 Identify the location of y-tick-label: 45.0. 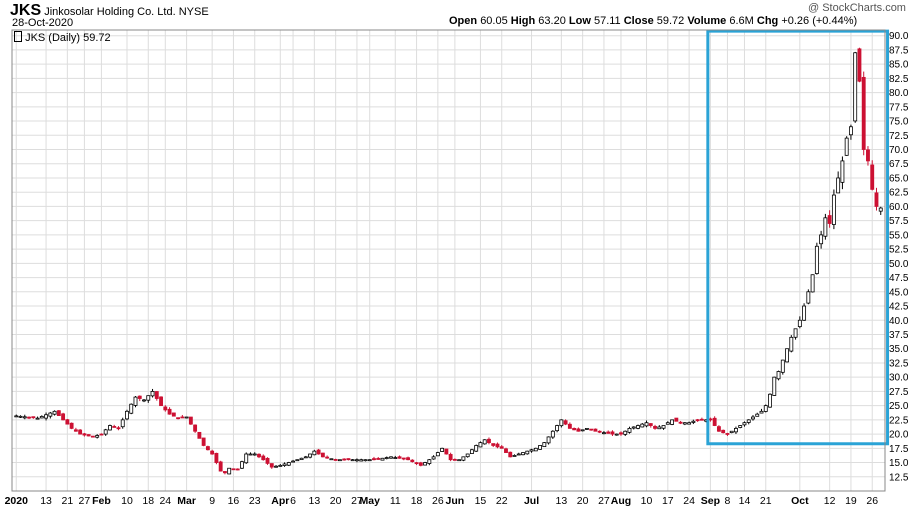
(899, 292).